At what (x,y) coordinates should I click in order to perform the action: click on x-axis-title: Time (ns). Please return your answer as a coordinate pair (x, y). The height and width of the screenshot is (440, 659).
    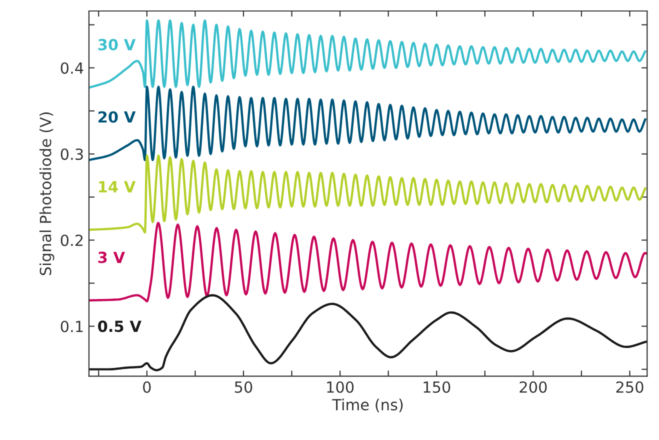
    Looking at the image, I should click on (367, 405).